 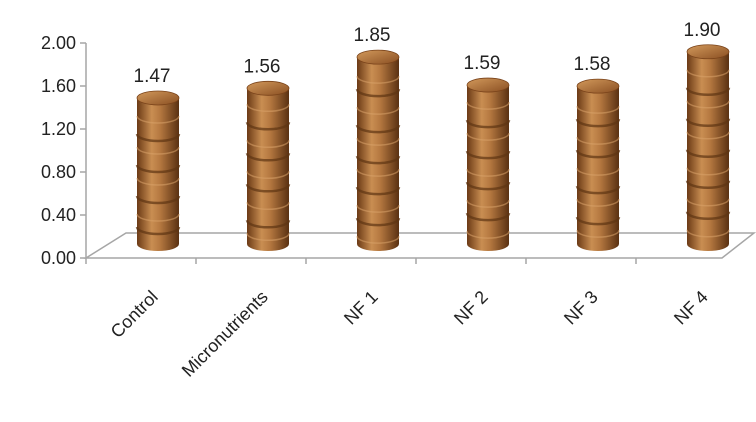 I want to click on y-tick-label: 0.80, so click(x=58, y=172).